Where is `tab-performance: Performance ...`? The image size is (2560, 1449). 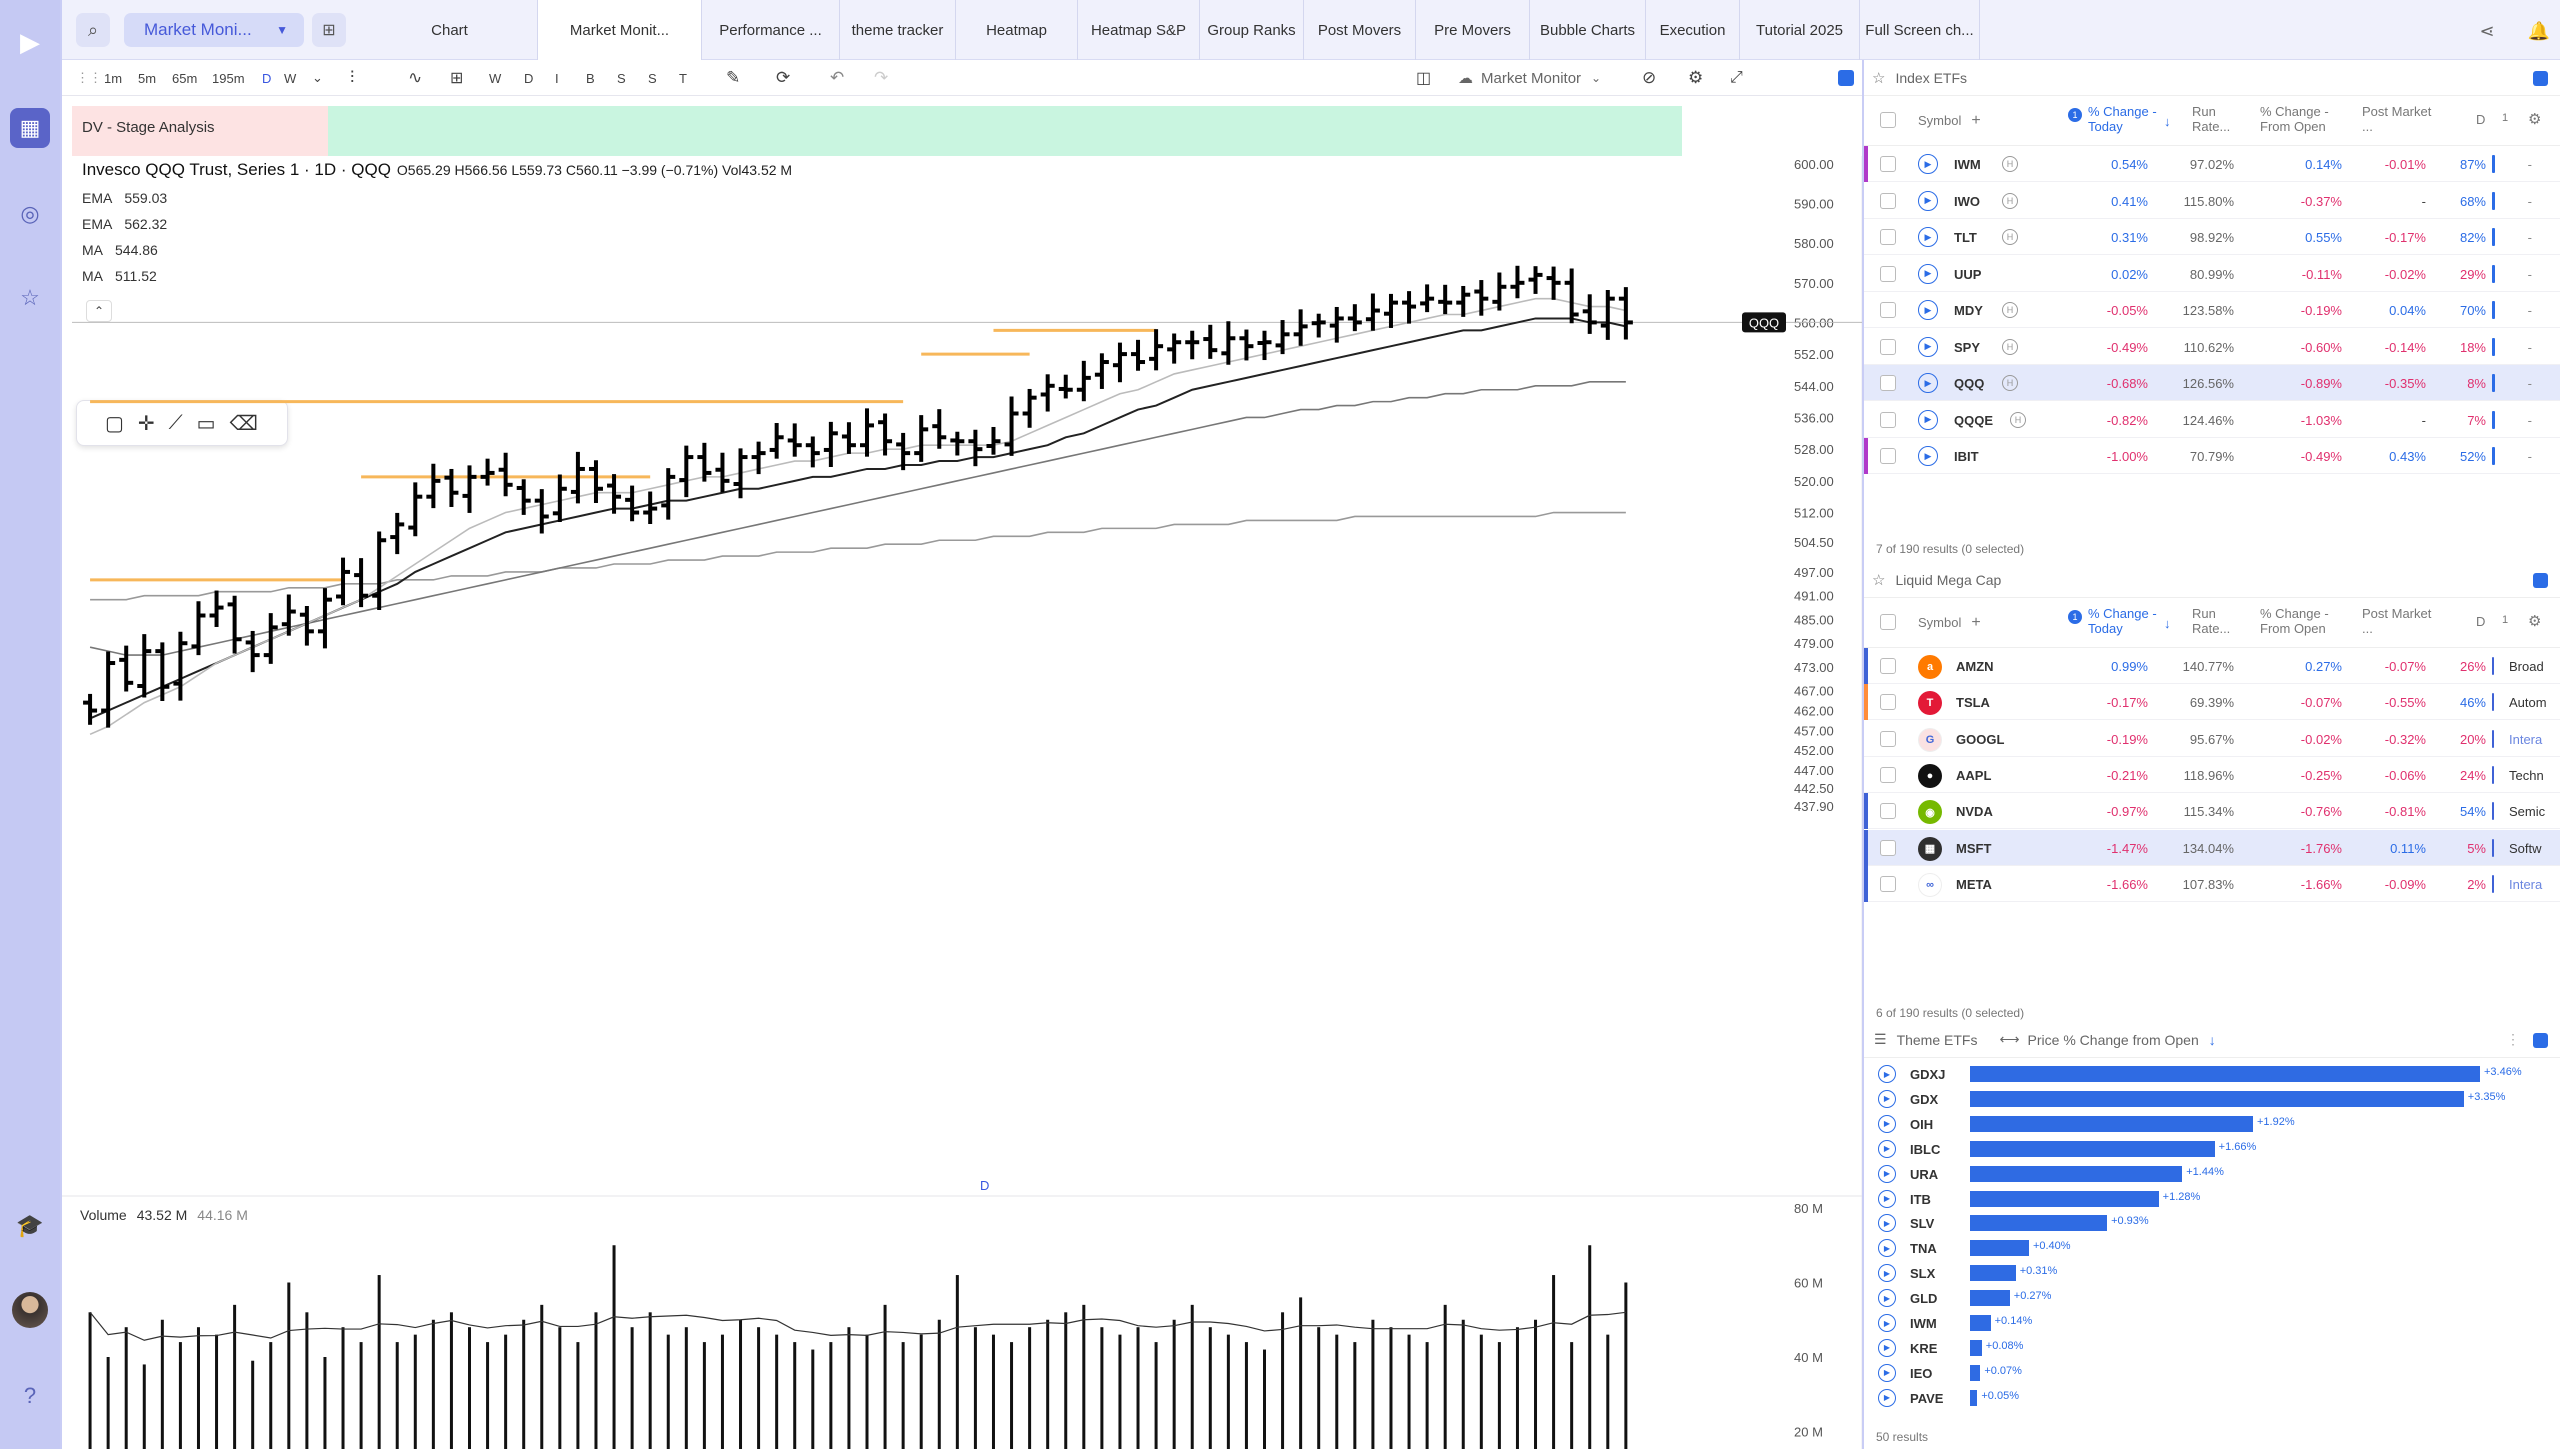
tab-performance: Performance ... is located at coordinates (771, 30).